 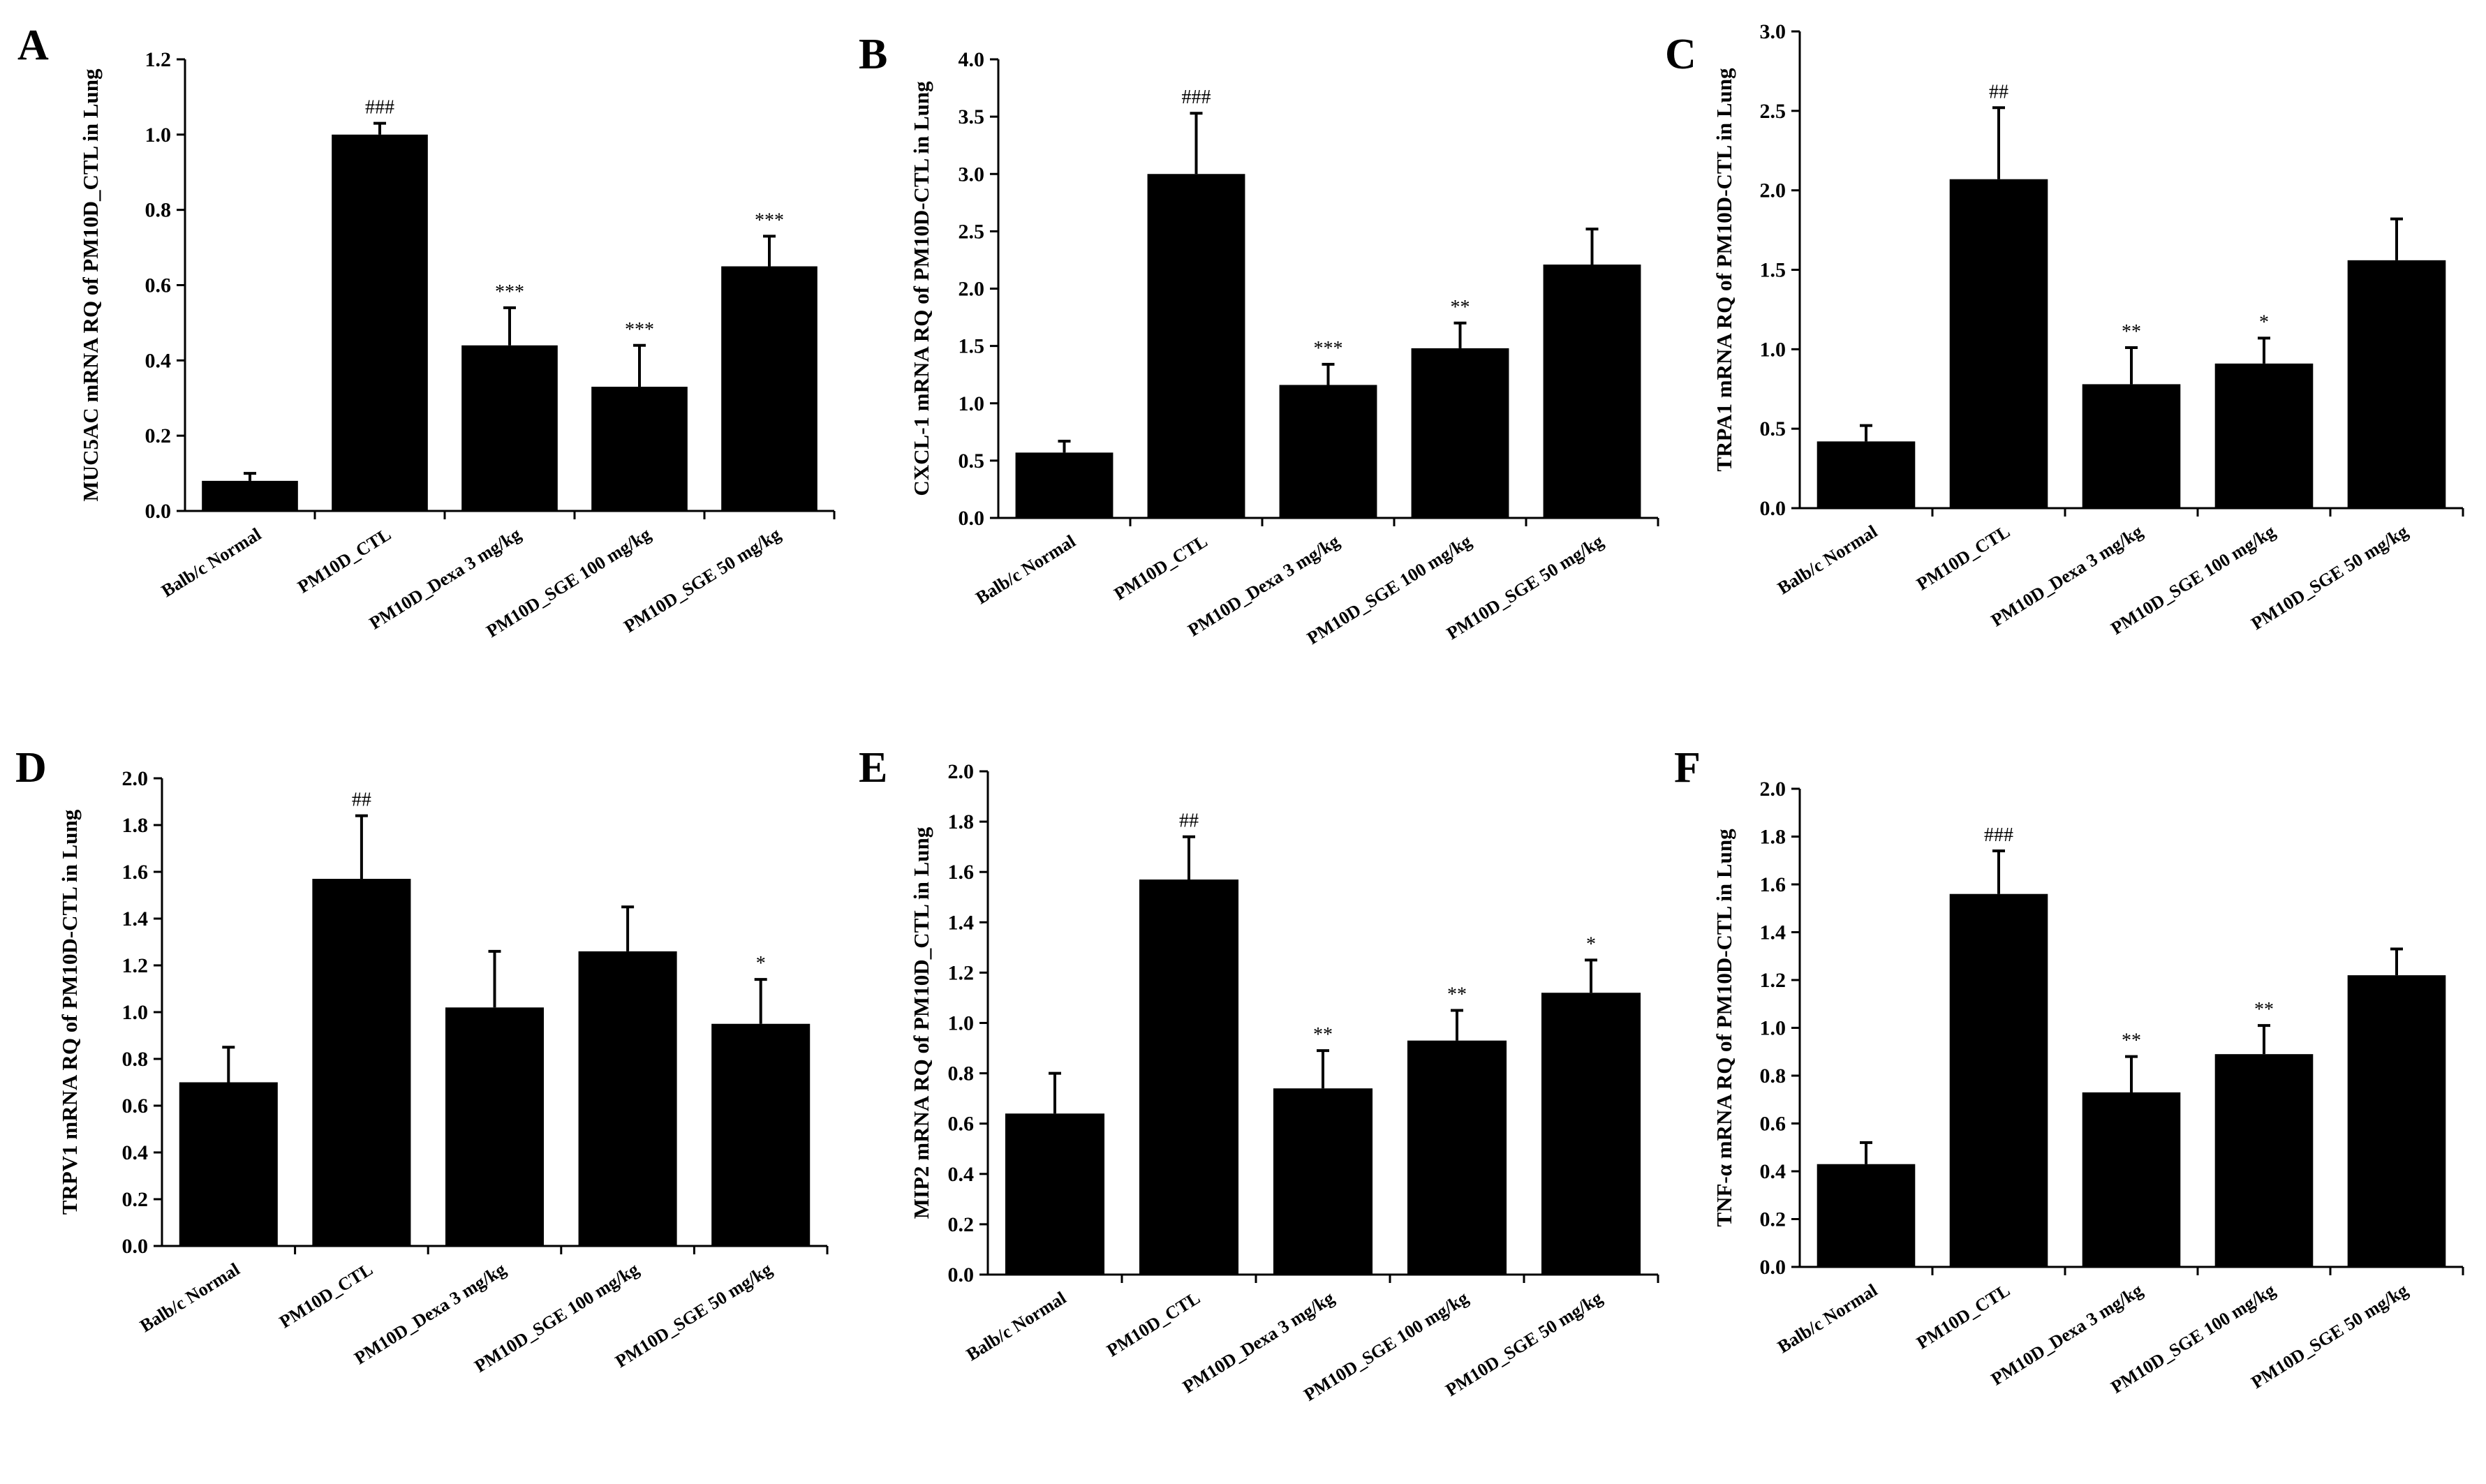 I want to click on y-axis-label: TNF-α mRNA RQ of PM10D-CTL in Lung, so click(x=1724, y=1028).